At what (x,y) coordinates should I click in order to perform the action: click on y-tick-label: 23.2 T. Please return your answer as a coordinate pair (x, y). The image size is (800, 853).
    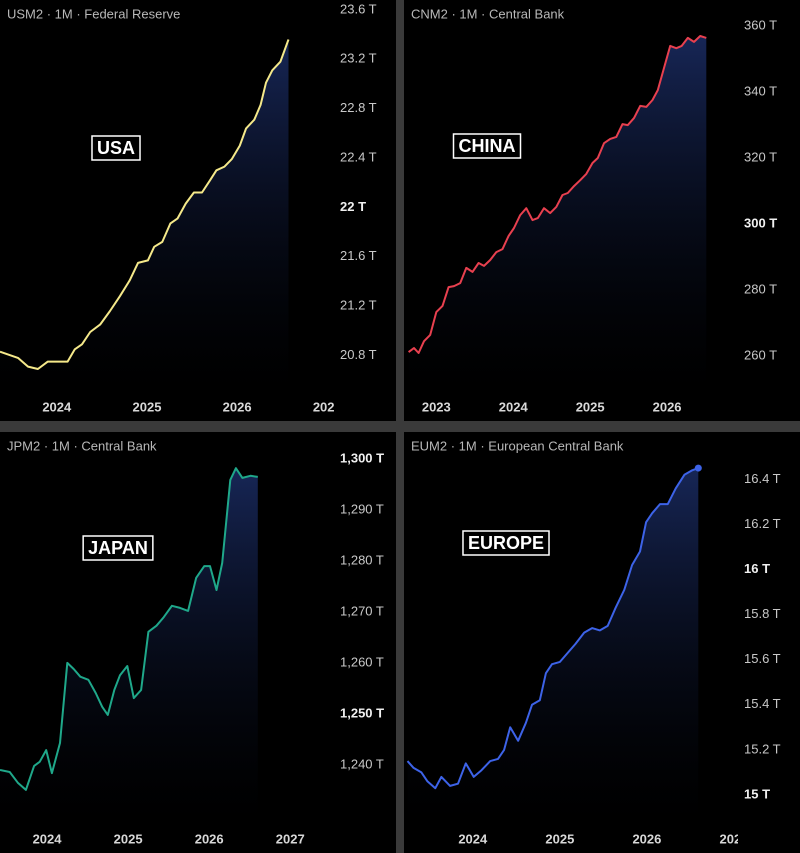
    Looking at the image, I should click on (358, 58).